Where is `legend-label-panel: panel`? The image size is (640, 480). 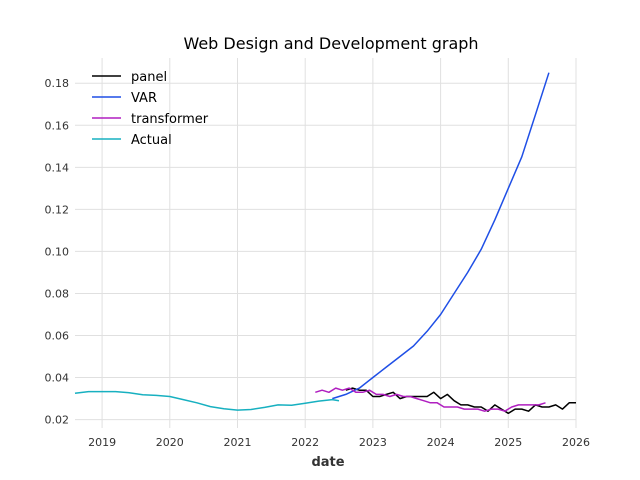
legend-label-panel: panel is located at coordinates (149, 77).